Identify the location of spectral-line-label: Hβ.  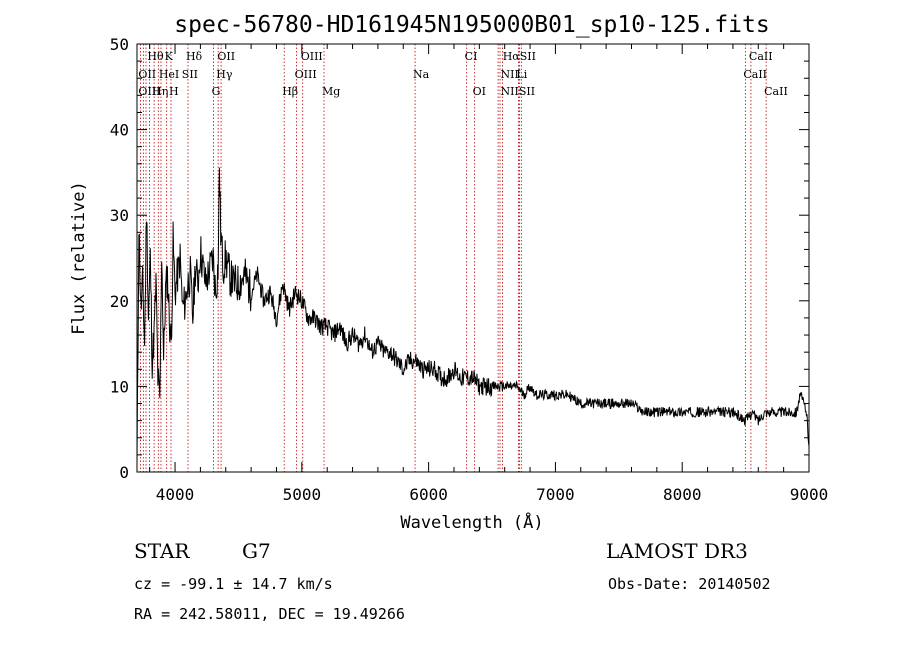
(290, 91).